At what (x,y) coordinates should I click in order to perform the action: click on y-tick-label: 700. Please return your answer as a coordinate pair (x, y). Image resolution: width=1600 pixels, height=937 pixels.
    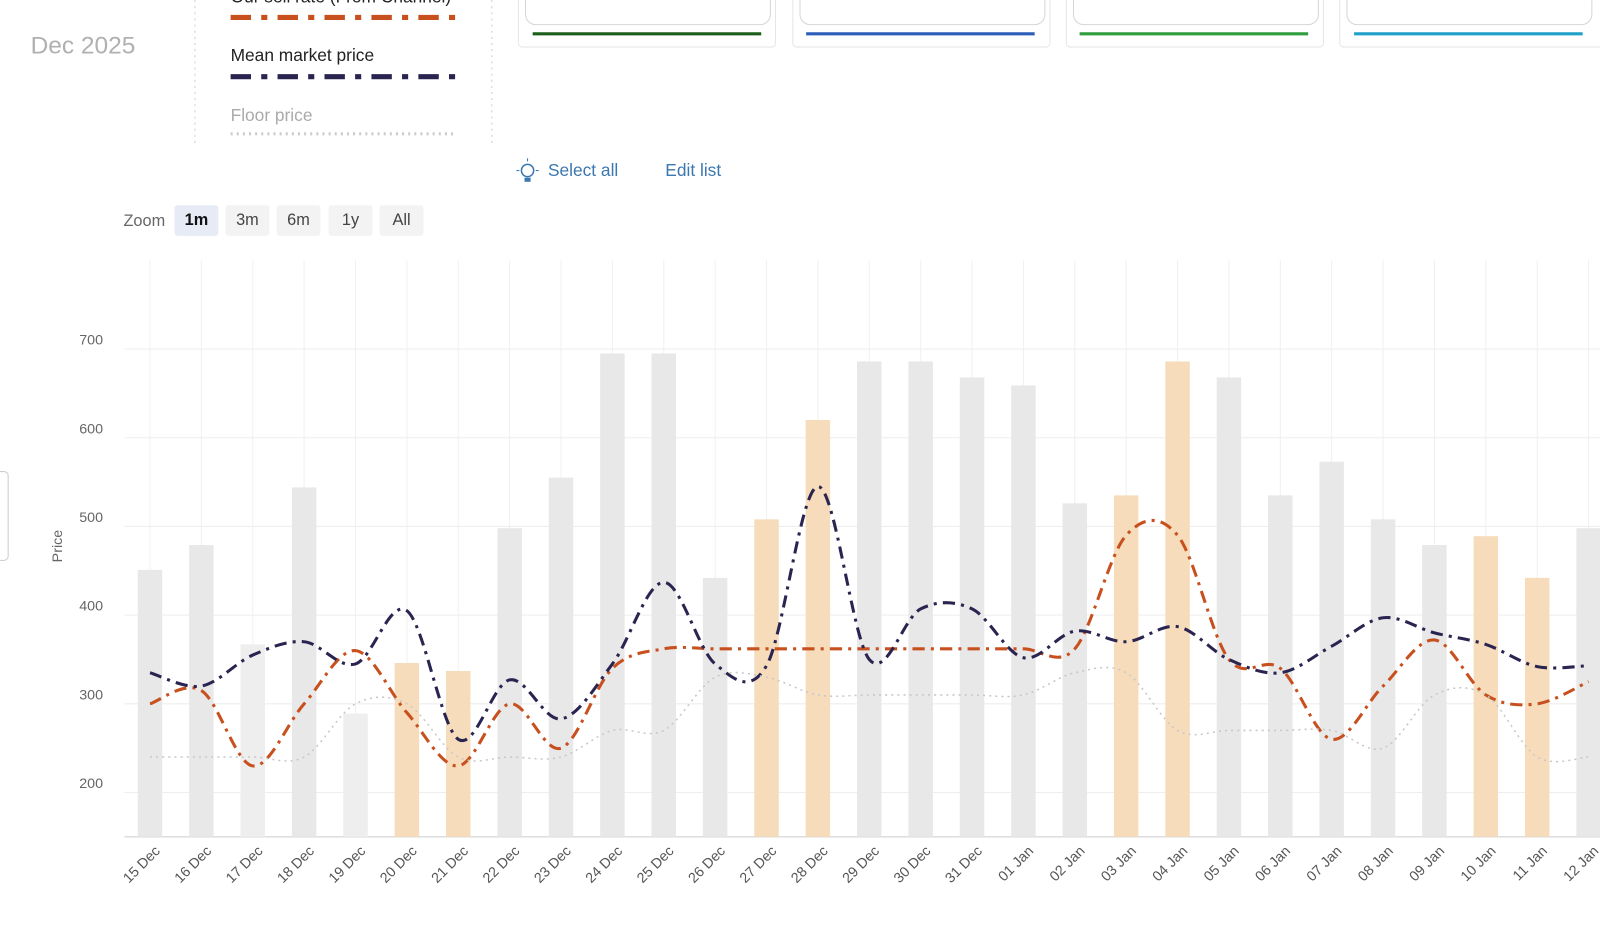
    Looking at the image, I should click on (91, 341).